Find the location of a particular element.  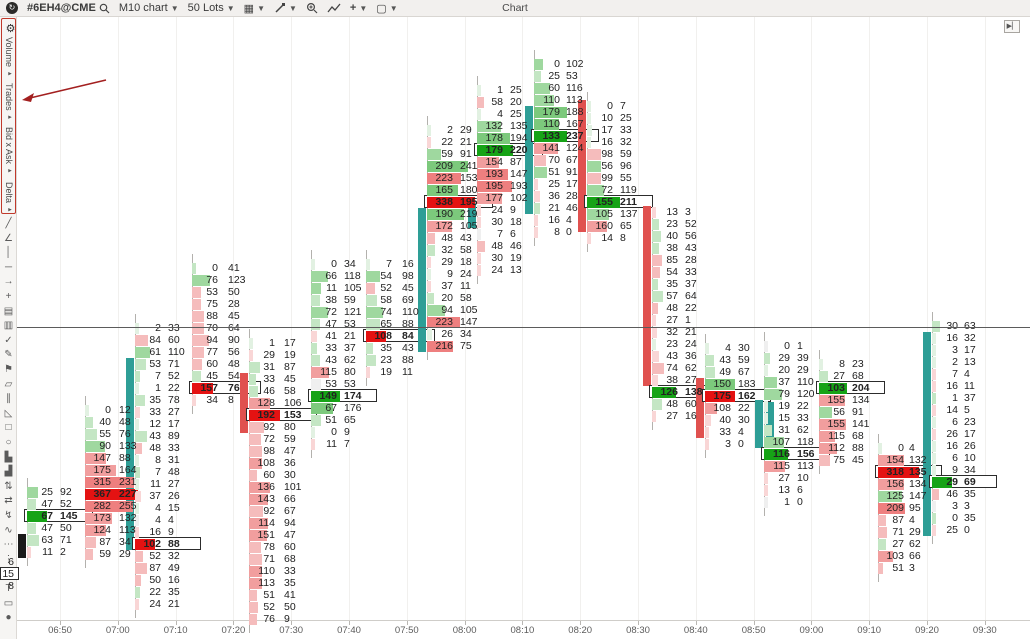

marker-tool-icon: ⋮ is located at coordinates (8, 559).